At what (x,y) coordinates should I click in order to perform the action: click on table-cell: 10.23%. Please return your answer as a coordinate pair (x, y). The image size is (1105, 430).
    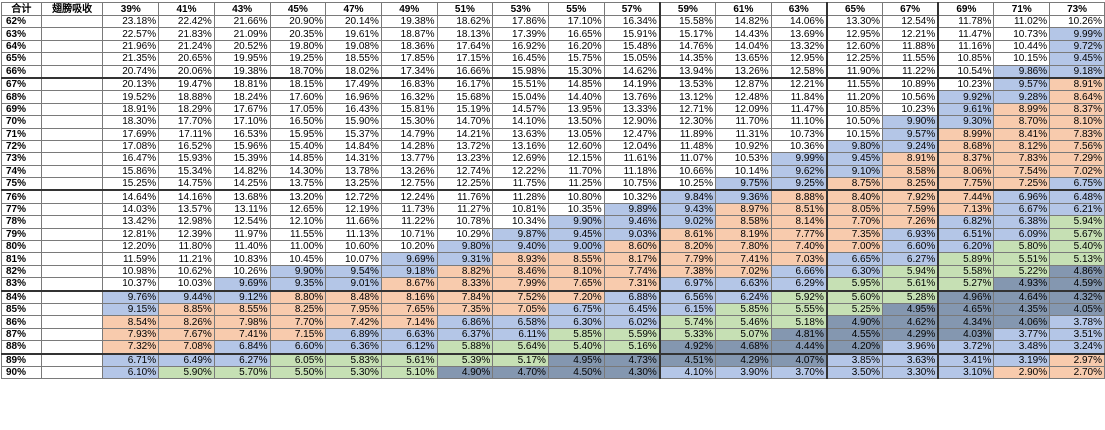
    Looking at the image, I should click on (966, 84).